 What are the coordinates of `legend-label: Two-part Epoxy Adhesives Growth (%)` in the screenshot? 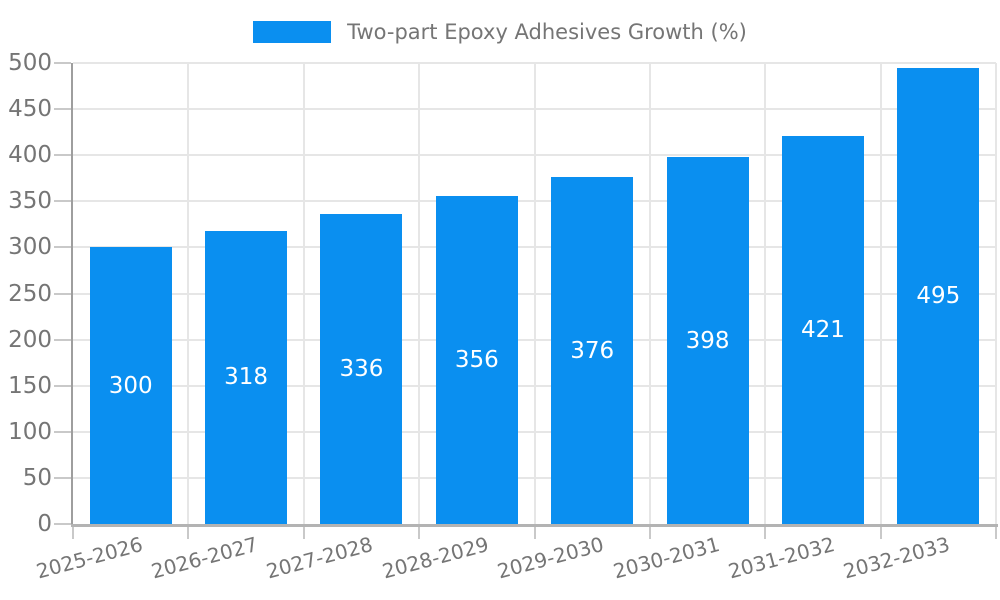 It's located at (547, 32).